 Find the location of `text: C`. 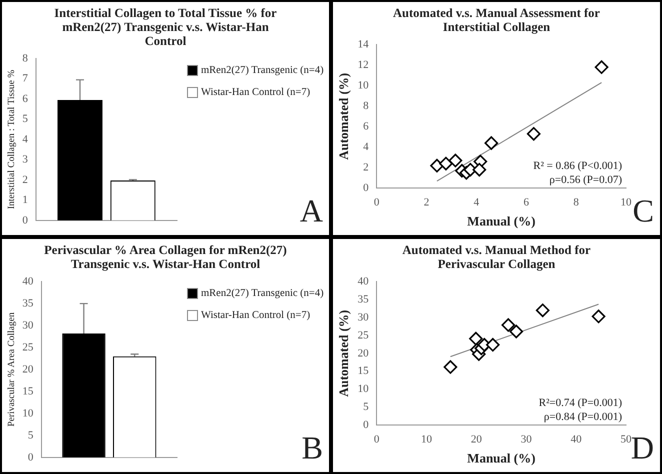

text: C is located at coordinates (643, 210).